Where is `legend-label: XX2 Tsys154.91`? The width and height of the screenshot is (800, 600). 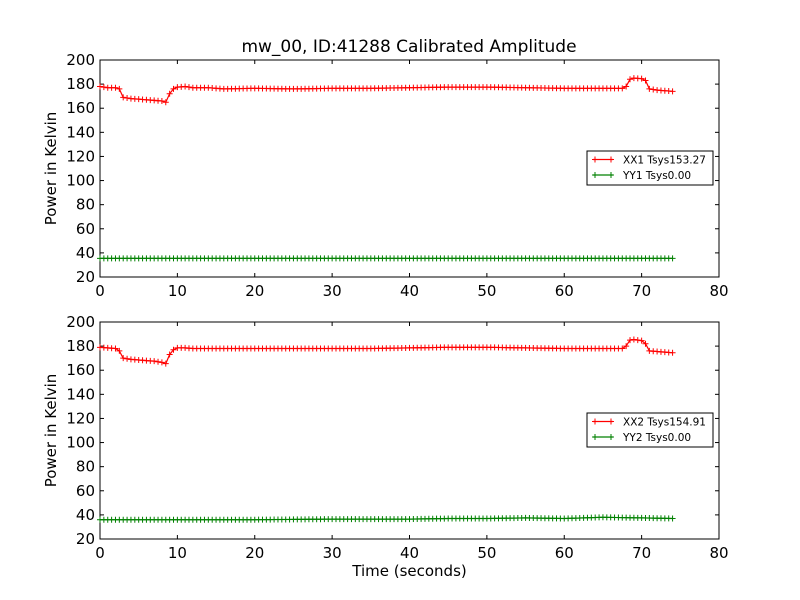 legend-label: XX2 Tsys154.91 is located at coordinates (664, 423).